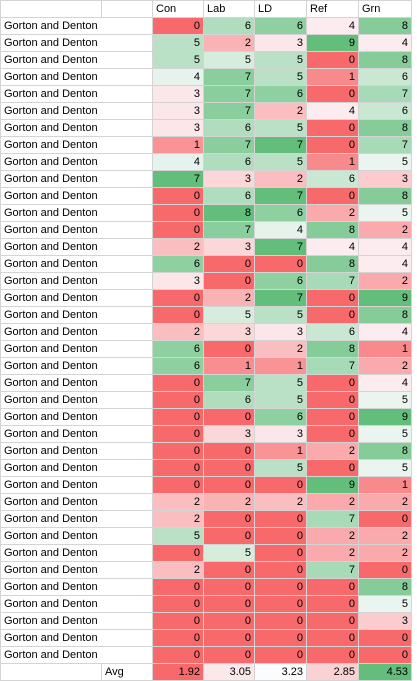 The width and height of the screenshot is (417, 681). What do you see at coordinates (178, 162) in the screenshot?
I see `value-cell-con: 4` at bounding box center [178, 162].